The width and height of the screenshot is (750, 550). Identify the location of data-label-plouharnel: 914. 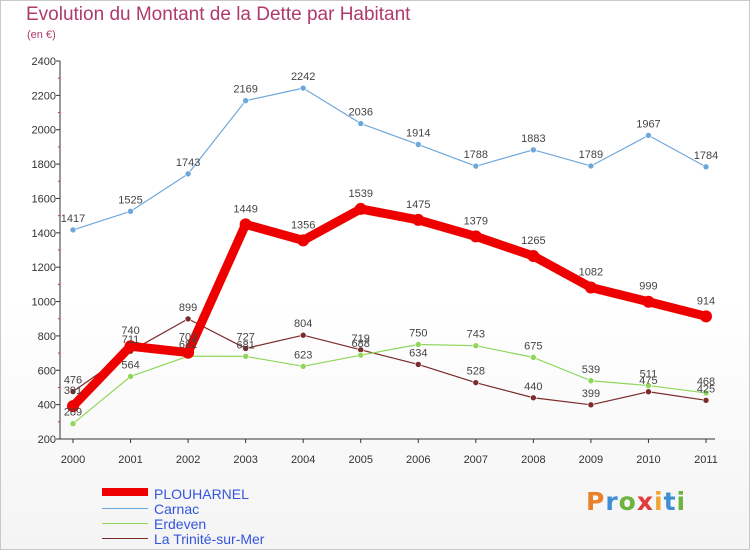
(706, 301).